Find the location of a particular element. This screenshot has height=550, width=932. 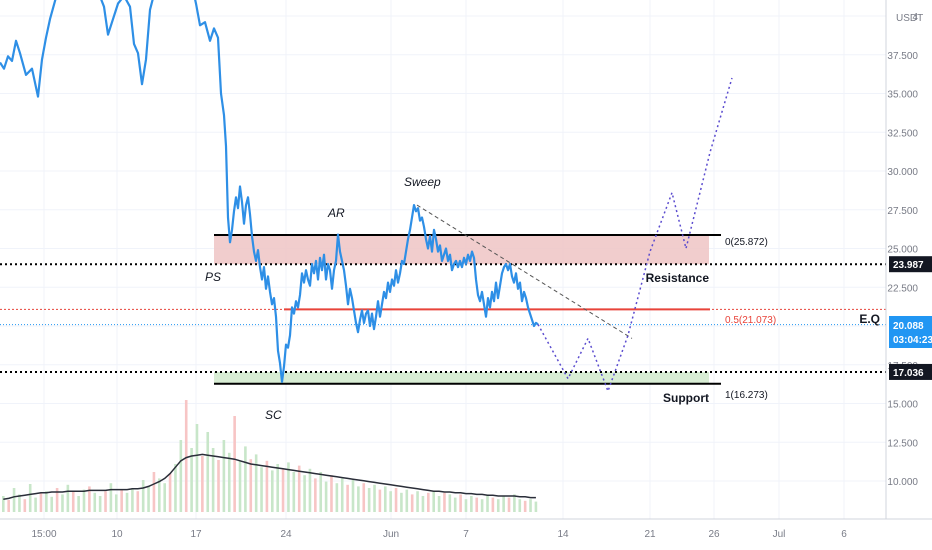

y-tick-label: 30.000 is located at coordinates (902, 172).